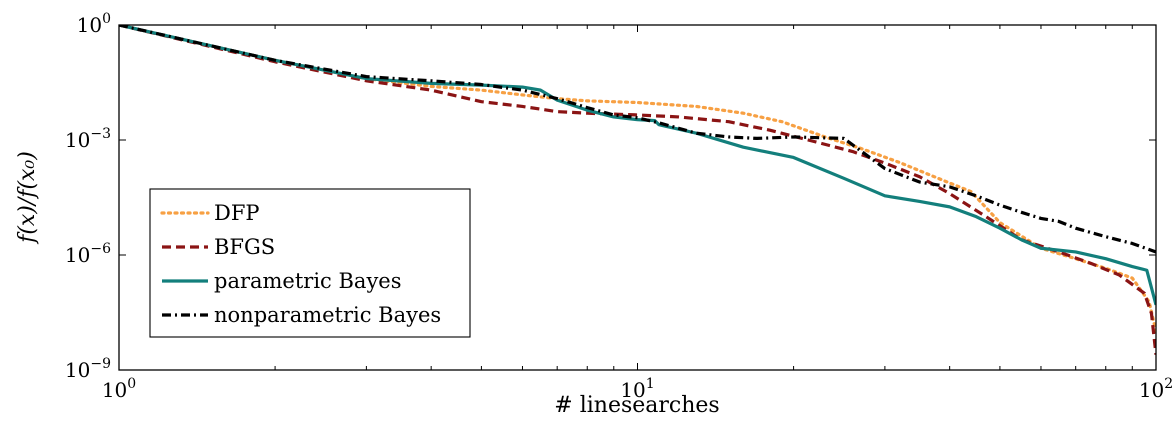 This screenshot has width=1175, height=423. What do you see at coordinates (27, 198) in the screenshot?
I see `y-axis-title: f(x)/f(x₀)` at bounding box center [27, 198].